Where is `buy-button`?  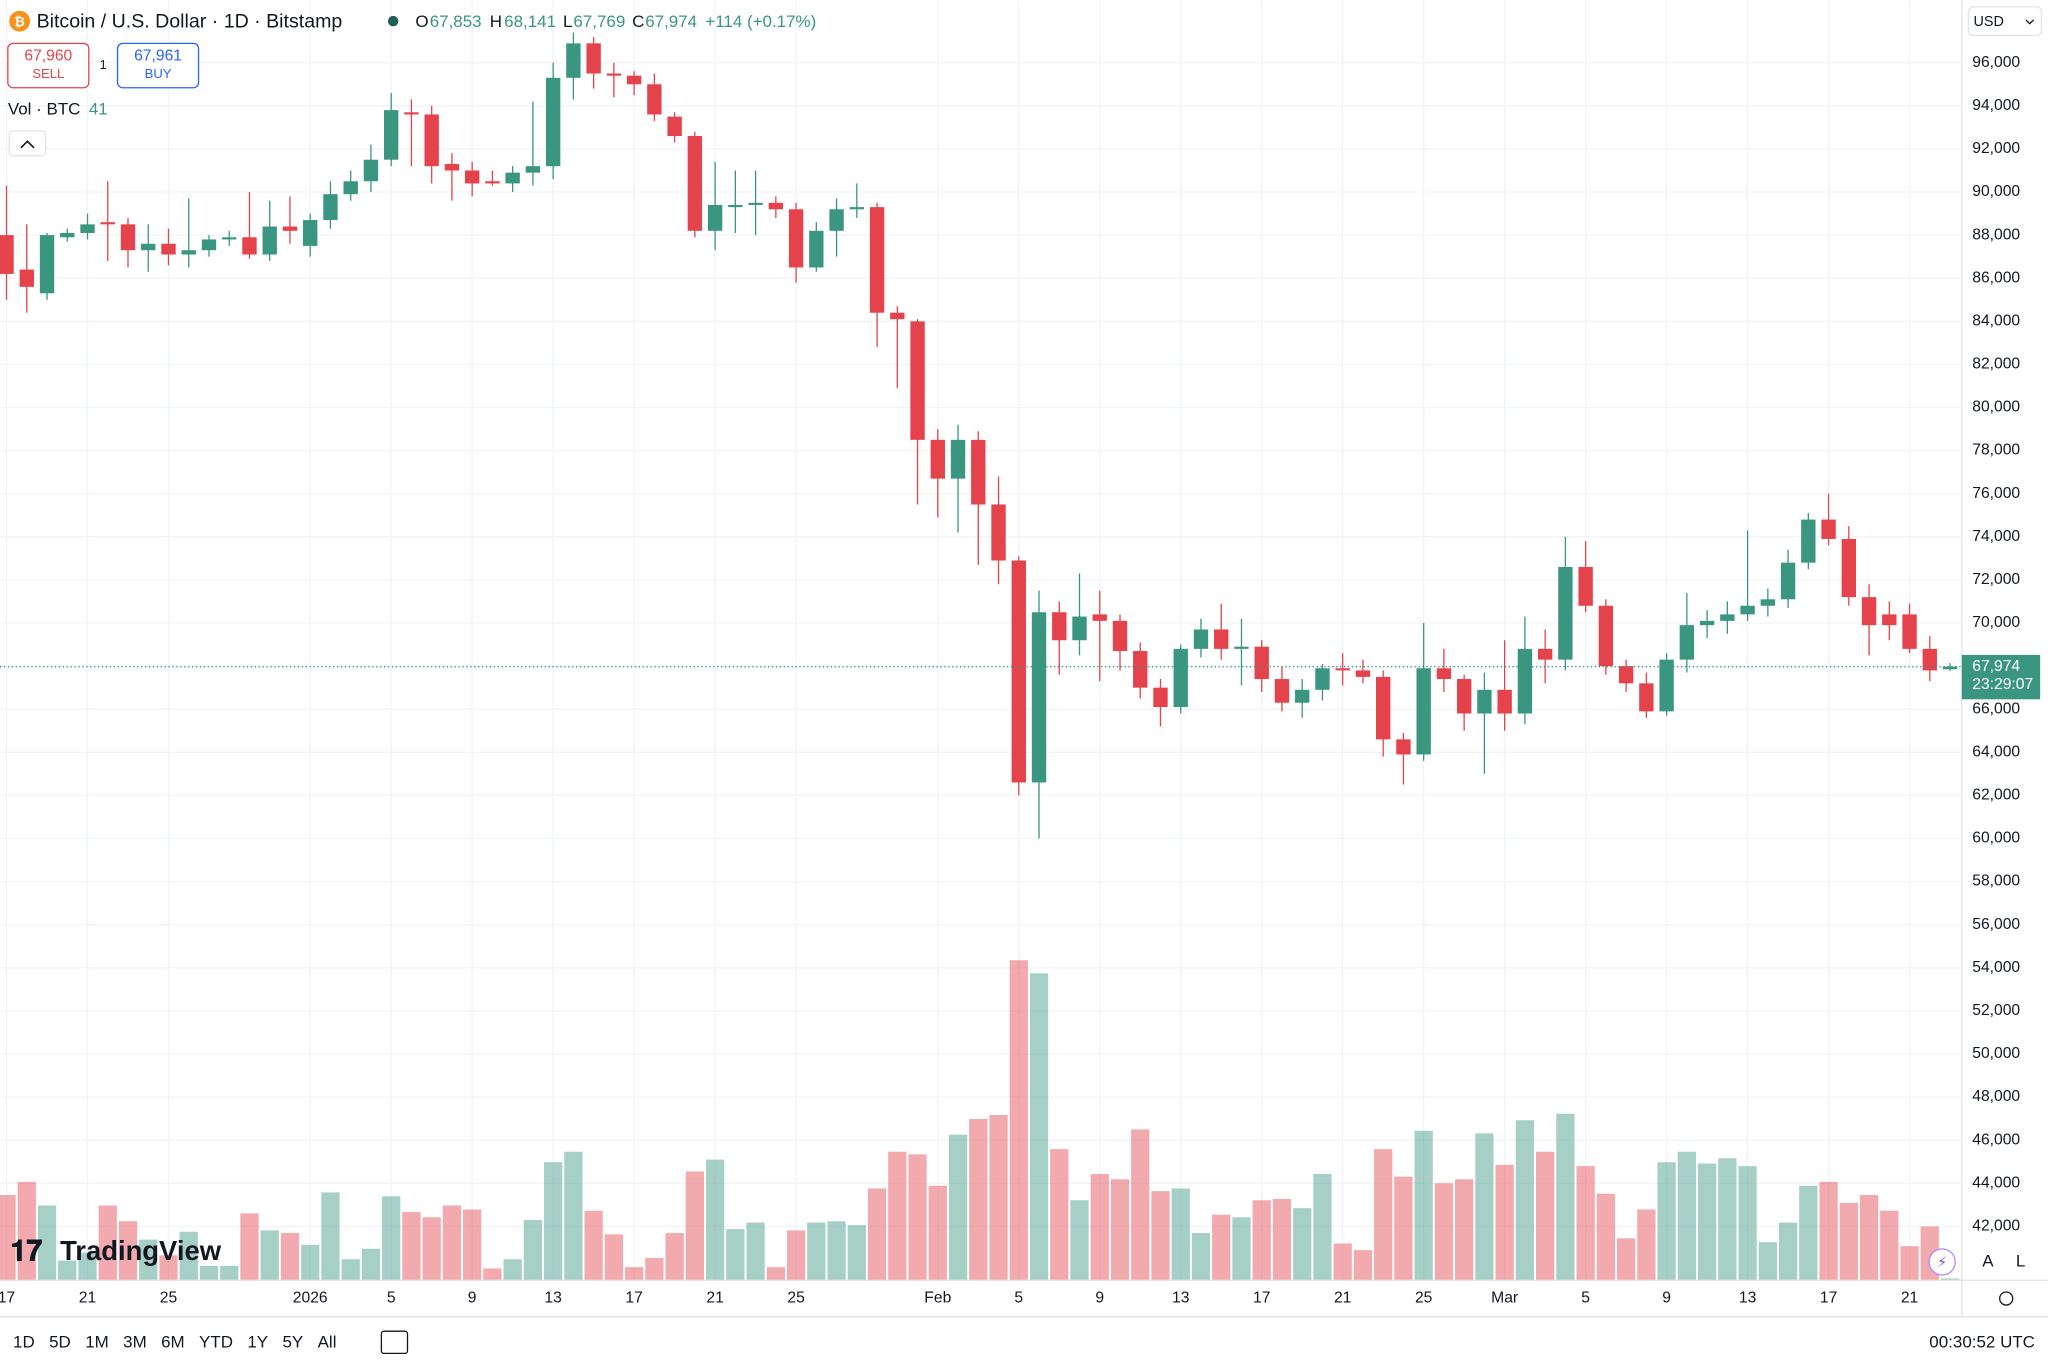 buy-button is located at coordinates (158, 65).